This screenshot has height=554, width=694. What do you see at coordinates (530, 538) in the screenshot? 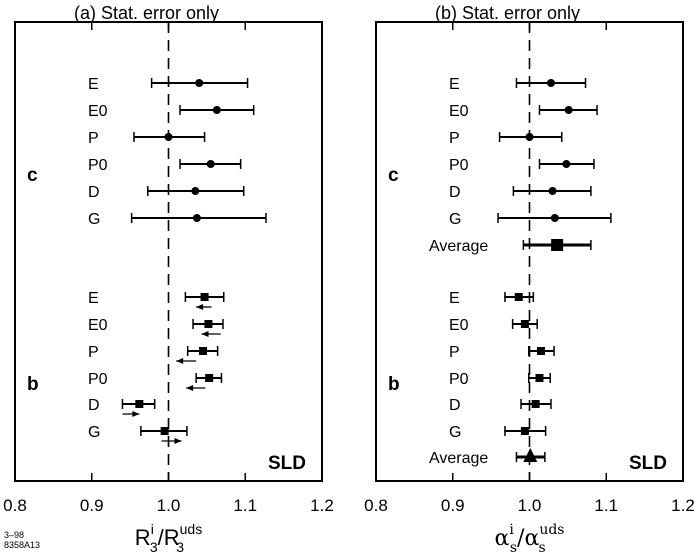
I see `x-axis-label: αi s/αuds s` at bounding box center [530, 538].